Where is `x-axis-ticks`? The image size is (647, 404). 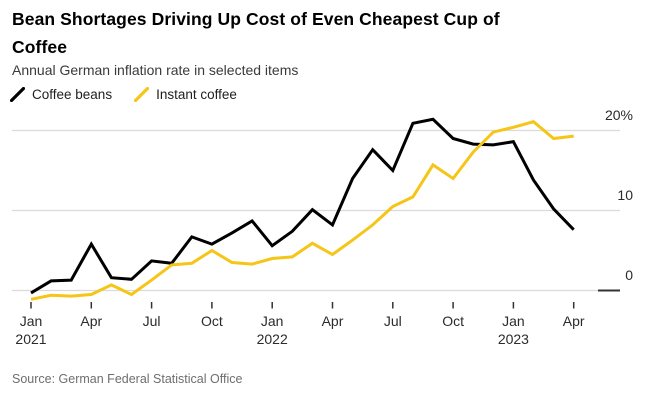
x-axis-ticks is located at coordinates (302, 305).